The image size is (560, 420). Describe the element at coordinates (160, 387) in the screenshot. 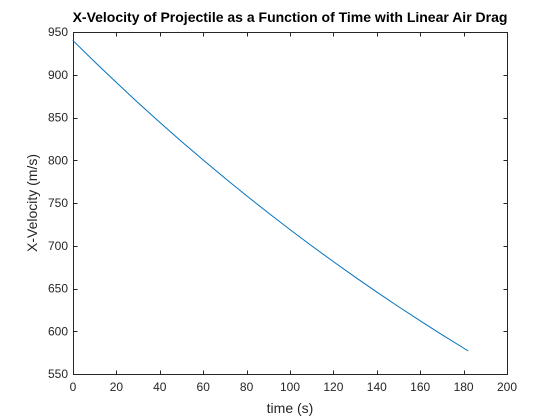

I see `x-tick-label: 40` at that location.